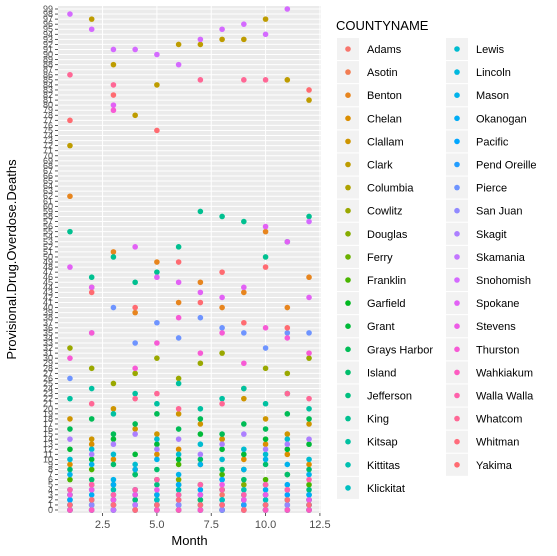 The image size is (557, 556). I want to click on y-tick-label: 1, so click(50, 505).